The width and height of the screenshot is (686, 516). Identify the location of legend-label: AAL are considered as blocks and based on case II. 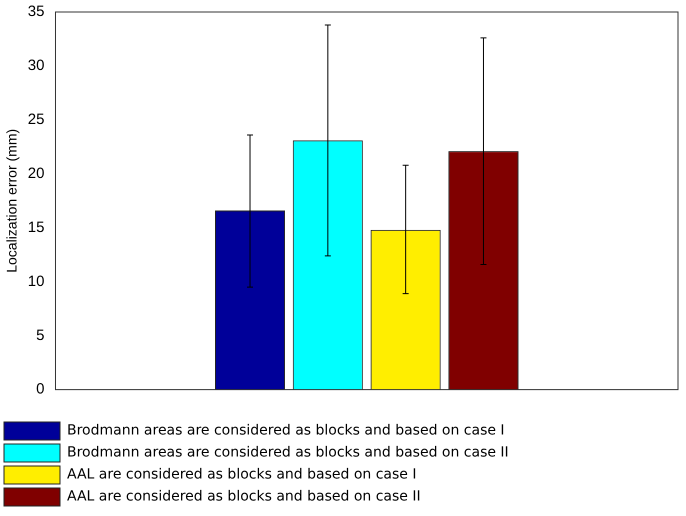
(244, 496).